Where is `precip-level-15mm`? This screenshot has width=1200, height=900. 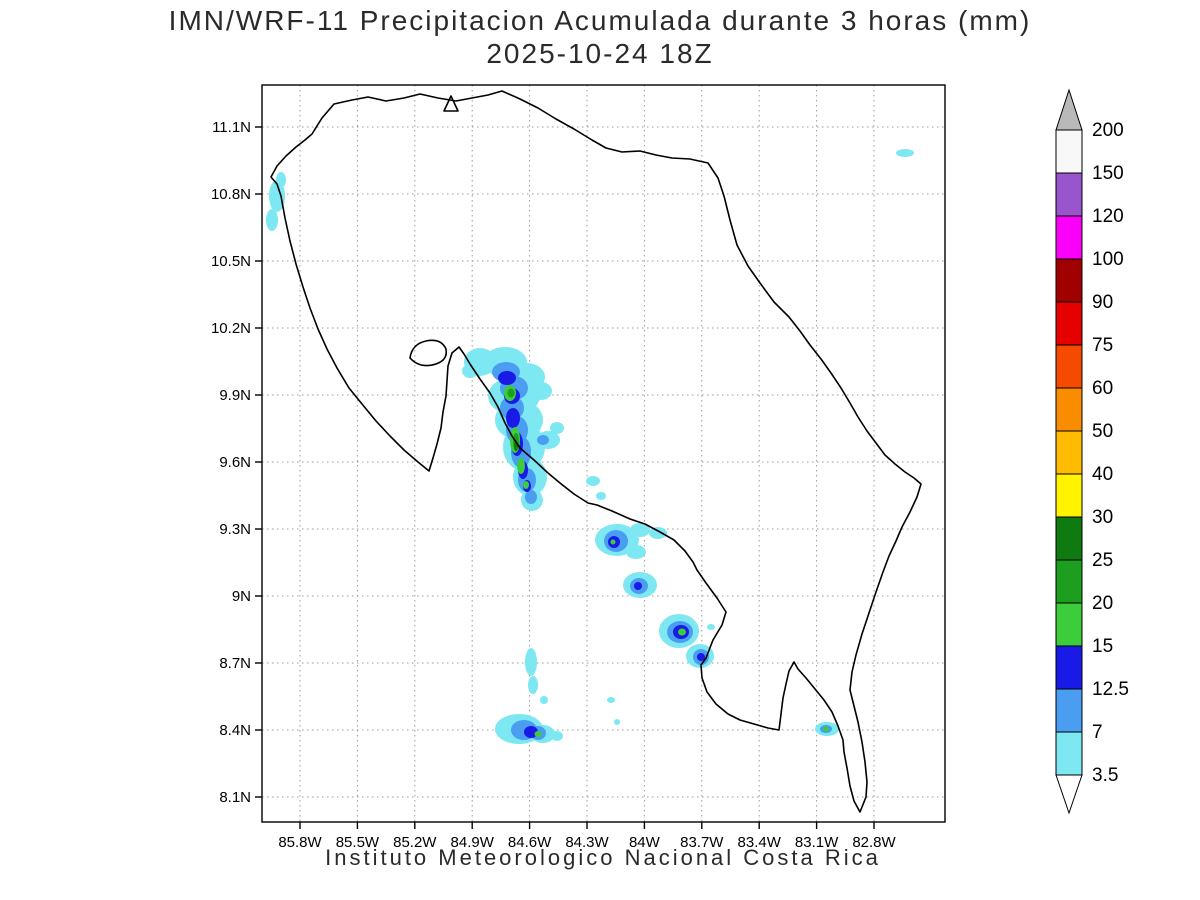
precip-level-15mm is located at coordinates (666, 561).